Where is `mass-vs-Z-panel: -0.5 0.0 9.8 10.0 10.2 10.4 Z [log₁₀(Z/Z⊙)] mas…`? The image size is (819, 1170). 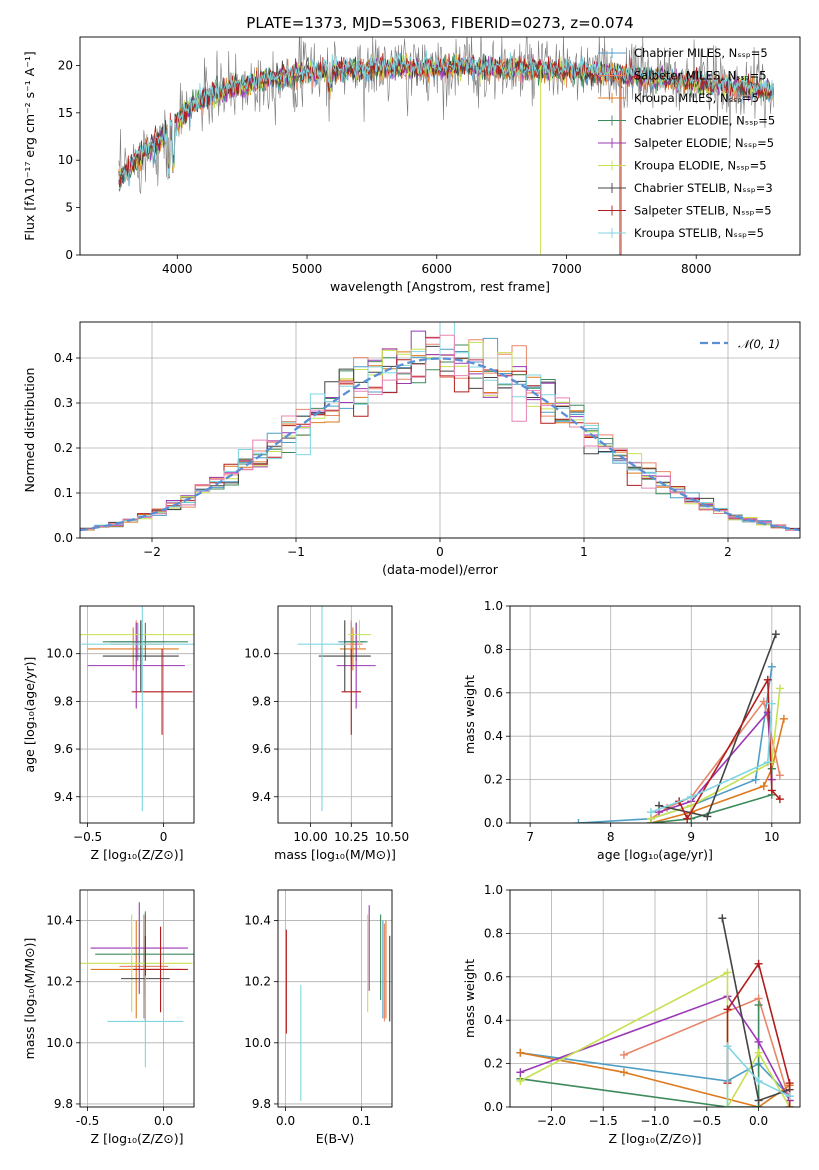
mass-vs-Z-panel: -0.5 0.0 9.8 10.0 10.2 10.4 Z [log₁₀(Z/Z⊙)] mas… is located at coordinates (108, 1017).